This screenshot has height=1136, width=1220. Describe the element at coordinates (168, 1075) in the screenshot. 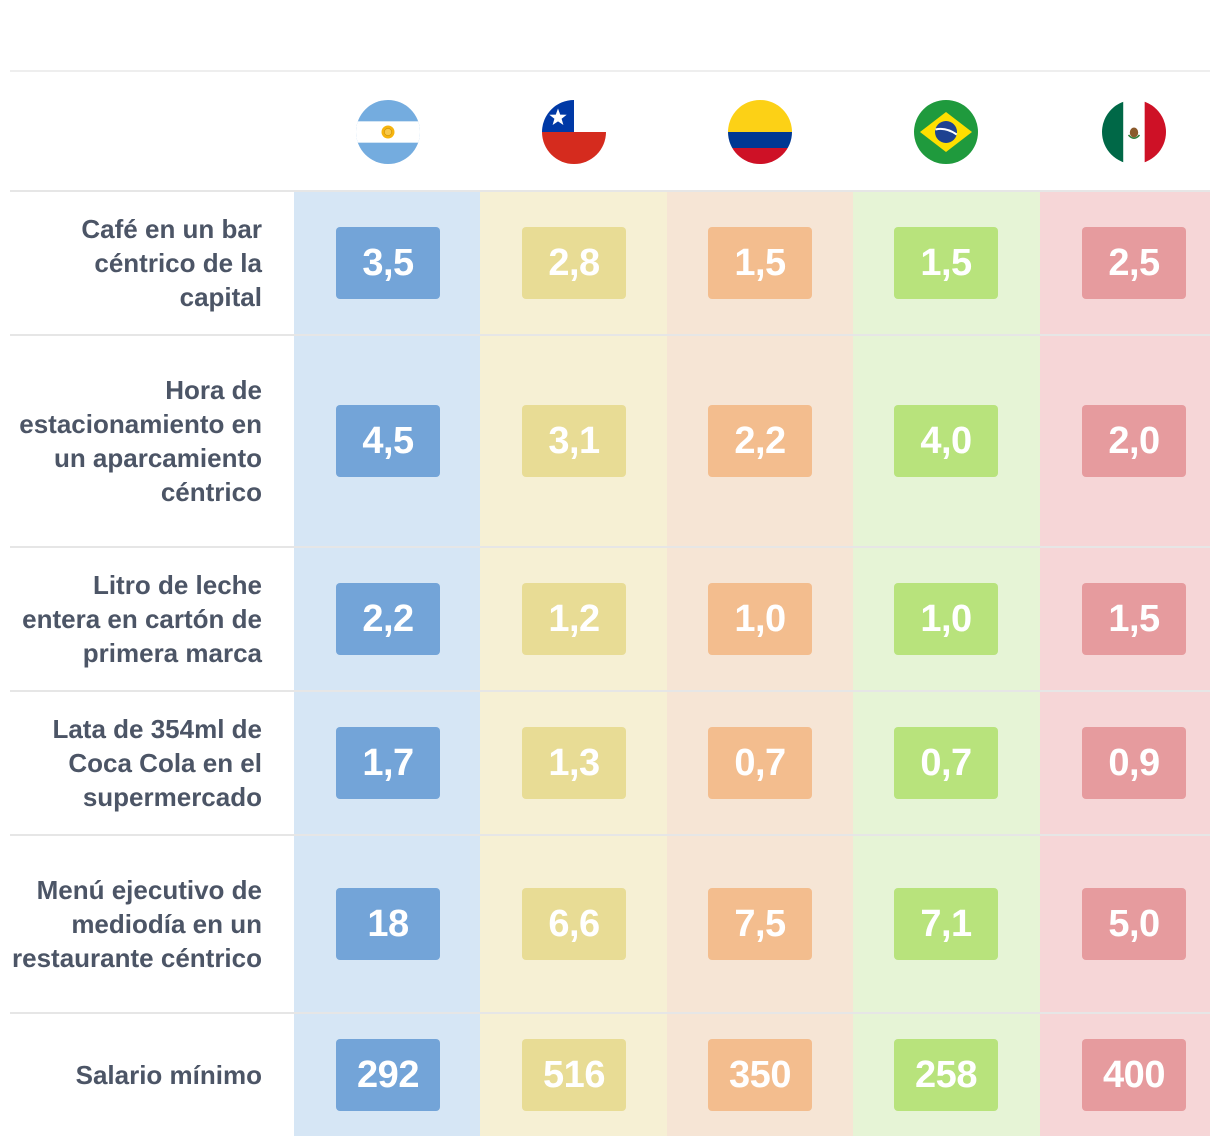

I see `row-label: Salario mínimo` at that location.